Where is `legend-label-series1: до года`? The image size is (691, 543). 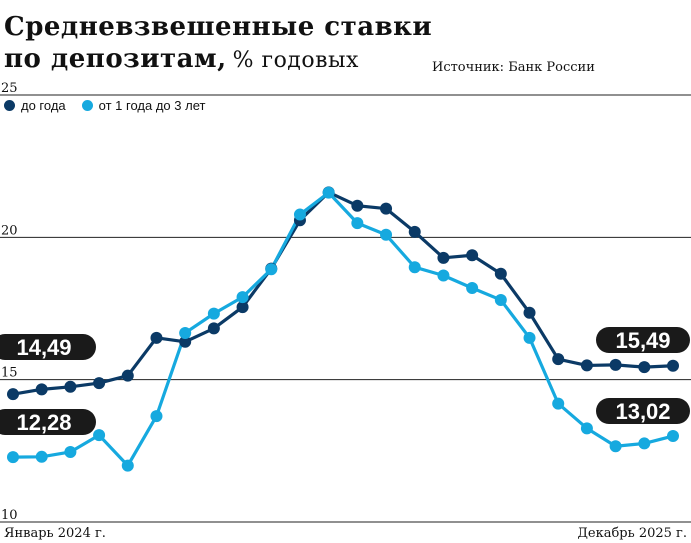 legend-label-series1: до года is located at coordinates (43, 105).